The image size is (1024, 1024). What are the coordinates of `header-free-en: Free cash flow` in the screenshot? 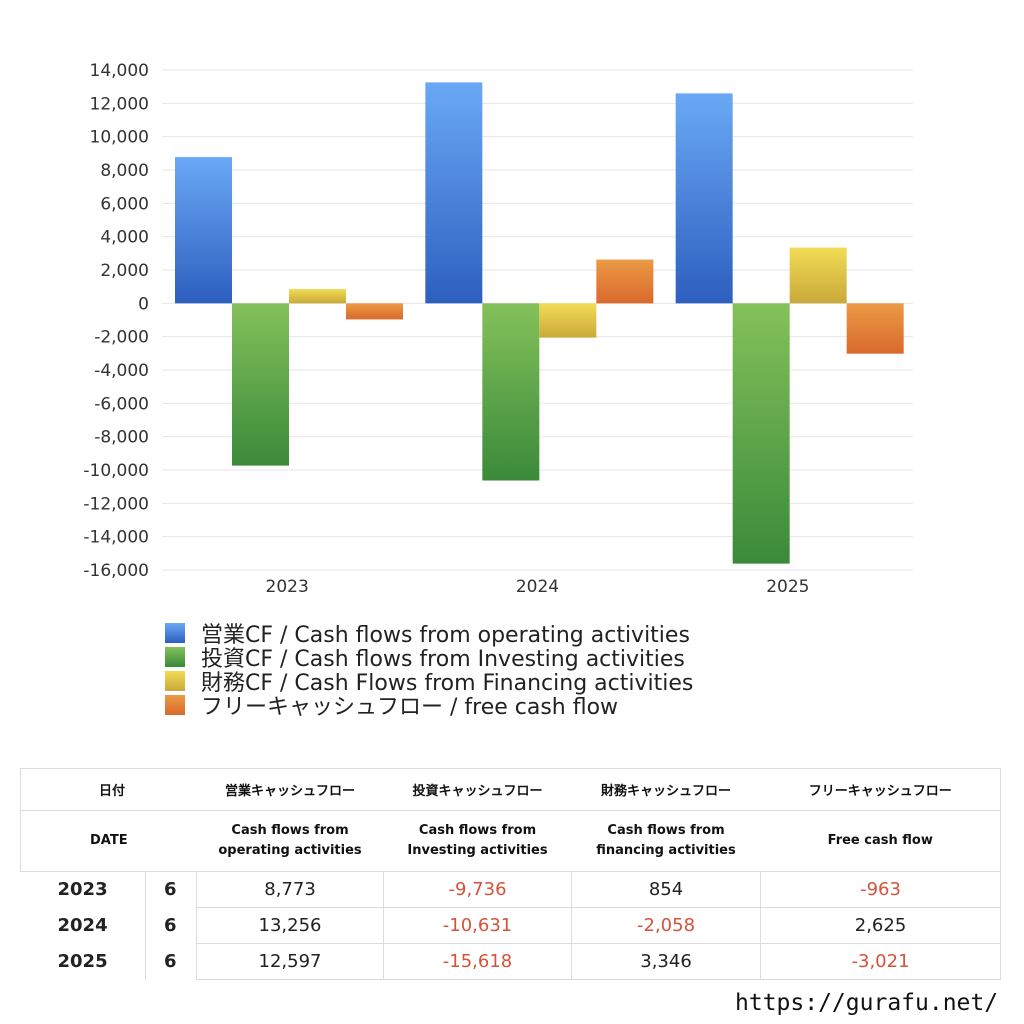 It's located at (881, 841).